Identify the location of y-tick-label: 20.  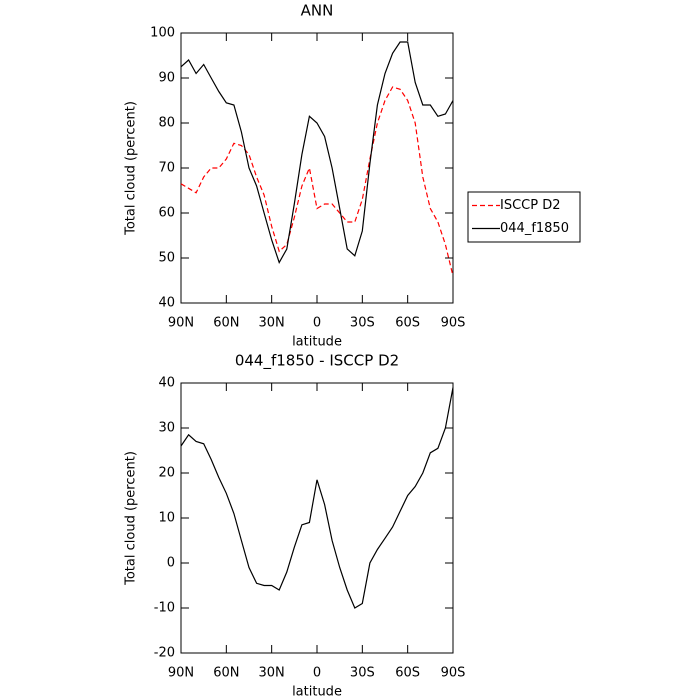
(166, 473).